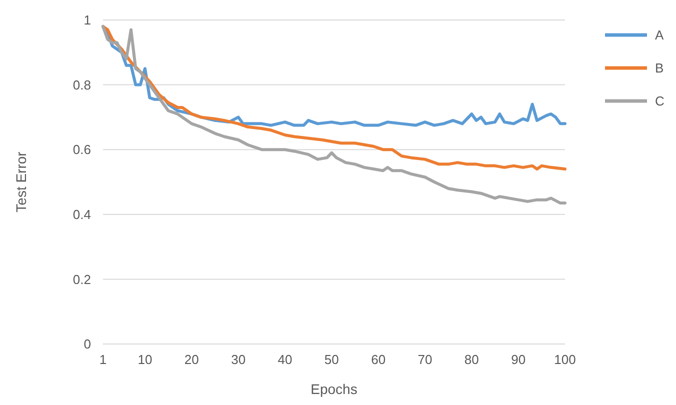 This screenshot has height=405, width=676. Describe the element at coordinates (81, 150) in the screenshot. I see `y-tick-label: 0.6` at that location.